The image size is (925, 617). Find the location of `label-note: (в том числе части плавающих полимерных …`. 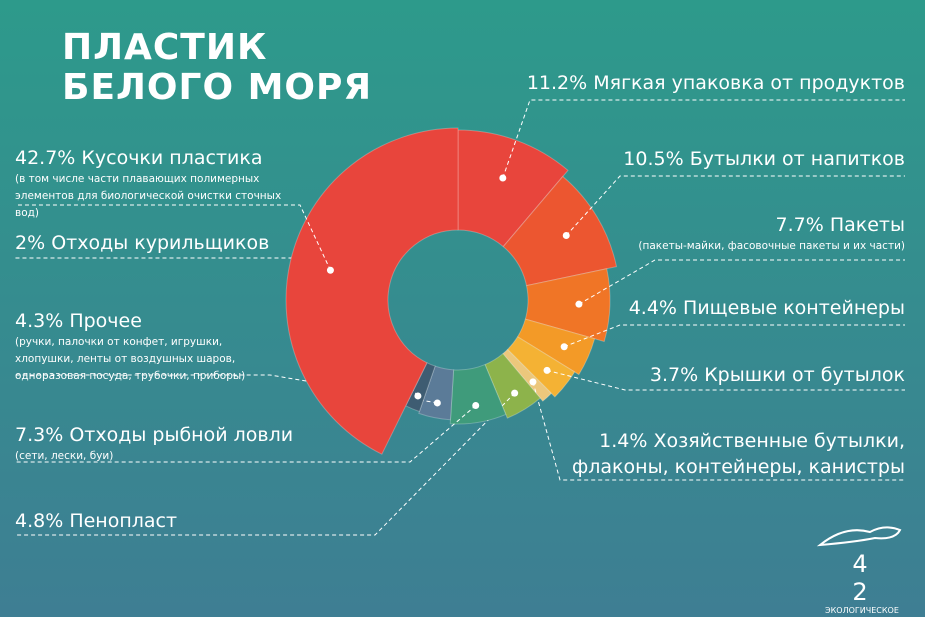

label-note: (в том числе части плавающих полимерных … is located at coordinates (148, 196).